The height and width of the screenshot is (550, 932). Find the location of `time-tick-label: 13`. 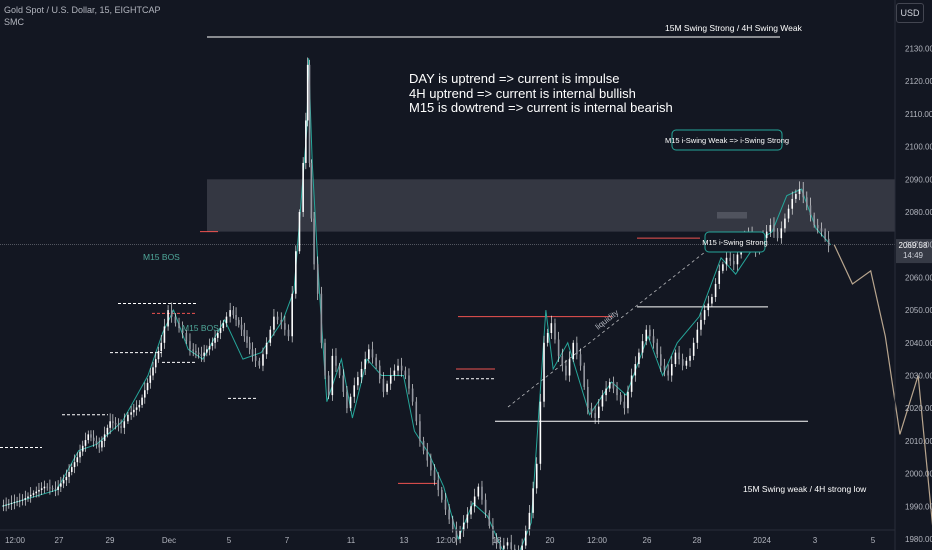

time-tick-label: 13 is located at coordinates (404, 540).